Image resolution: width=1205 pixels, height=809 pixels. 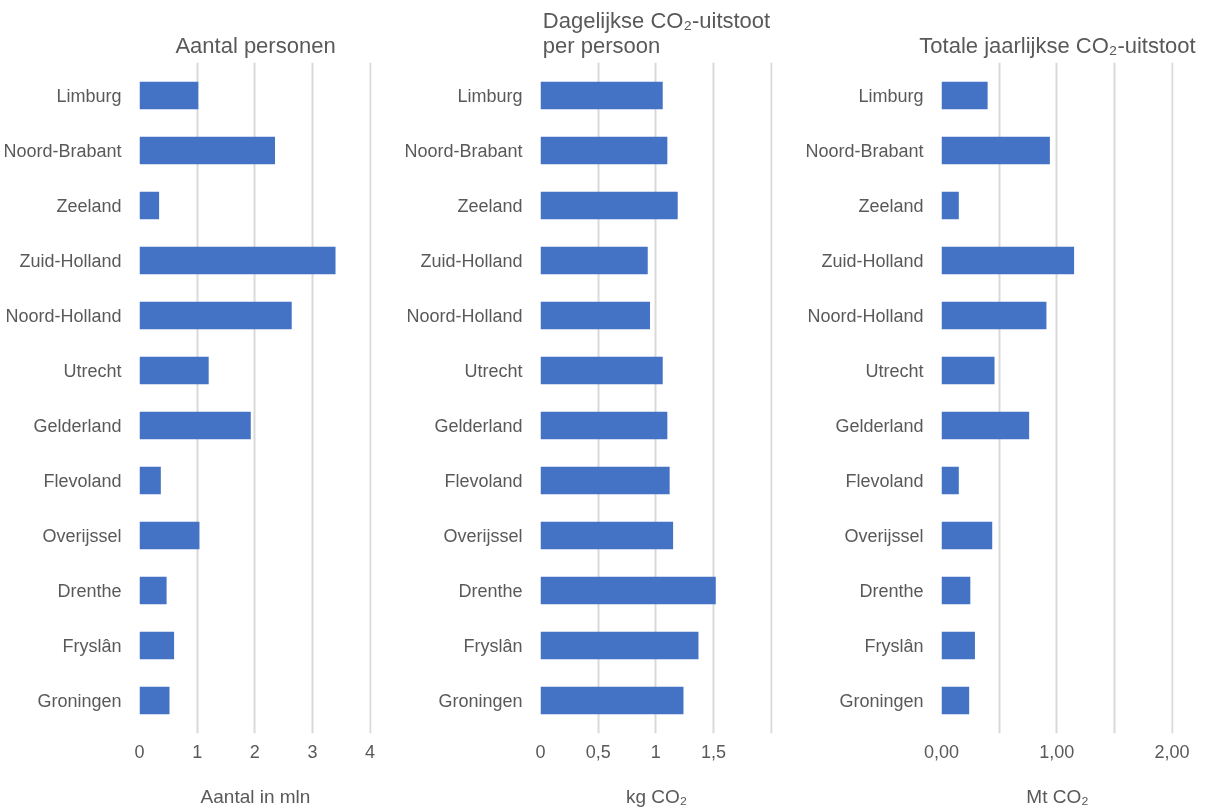 I want to click on x-axis-title: Mt CO₂, so click(x=1057, y=796).